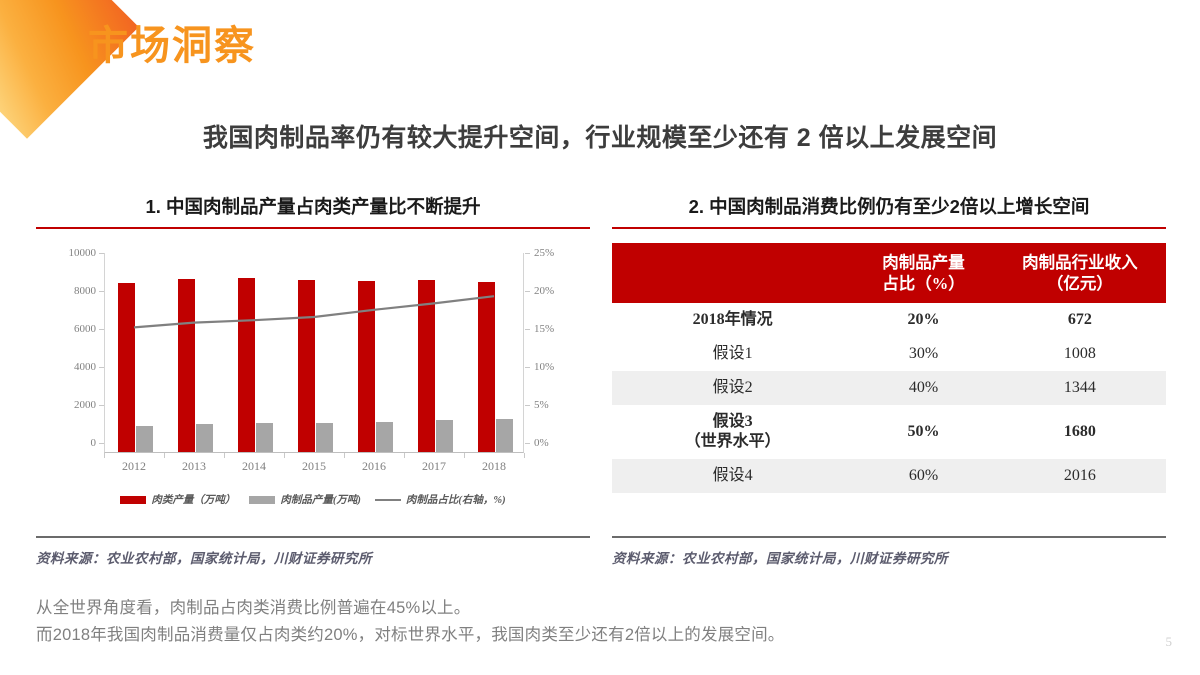  What do you see at coordinates (923, 320) in the screenshot?
I see `table-cell-pct: 20%` at bounding box center [923, 320].